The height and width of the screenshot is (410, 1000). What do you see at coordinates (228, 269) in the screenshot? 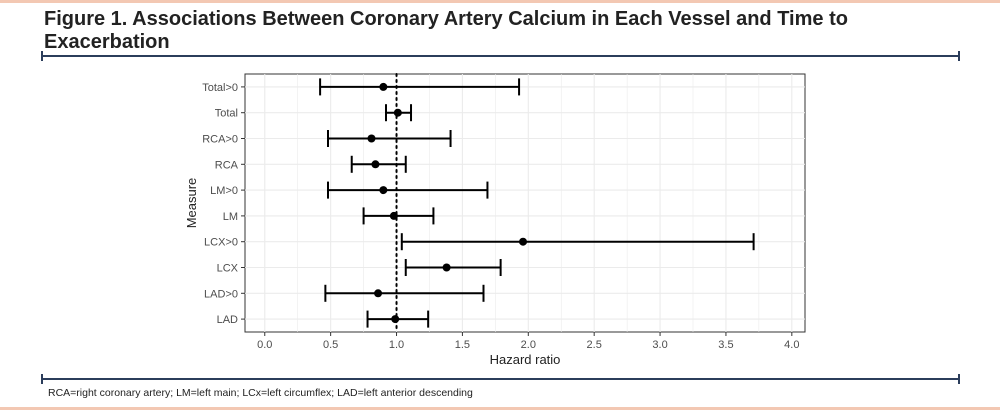
I see `y-tick-label: LCX` at bounding box center [228, 269].